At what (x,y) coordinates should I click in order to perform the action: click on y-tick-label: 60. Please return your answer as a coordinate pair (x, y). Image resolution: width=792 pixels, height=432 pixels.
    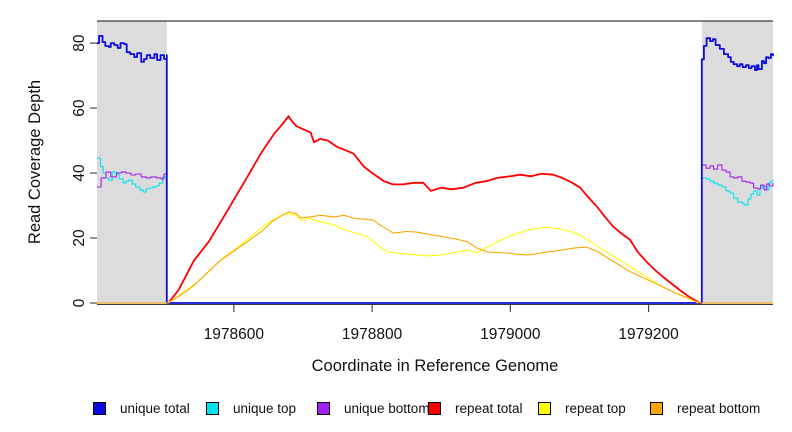
    Looking at the image, I should click on (79, 108).